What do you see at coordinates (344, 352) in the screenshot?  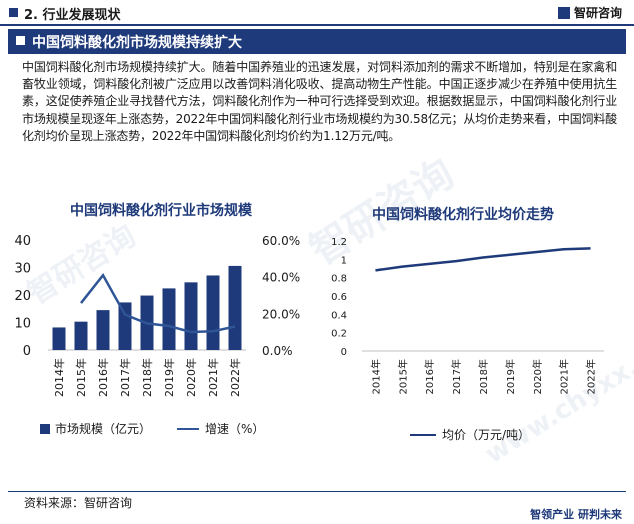 I see `y-axis-tick: 0` at bounding box center [344, 352].